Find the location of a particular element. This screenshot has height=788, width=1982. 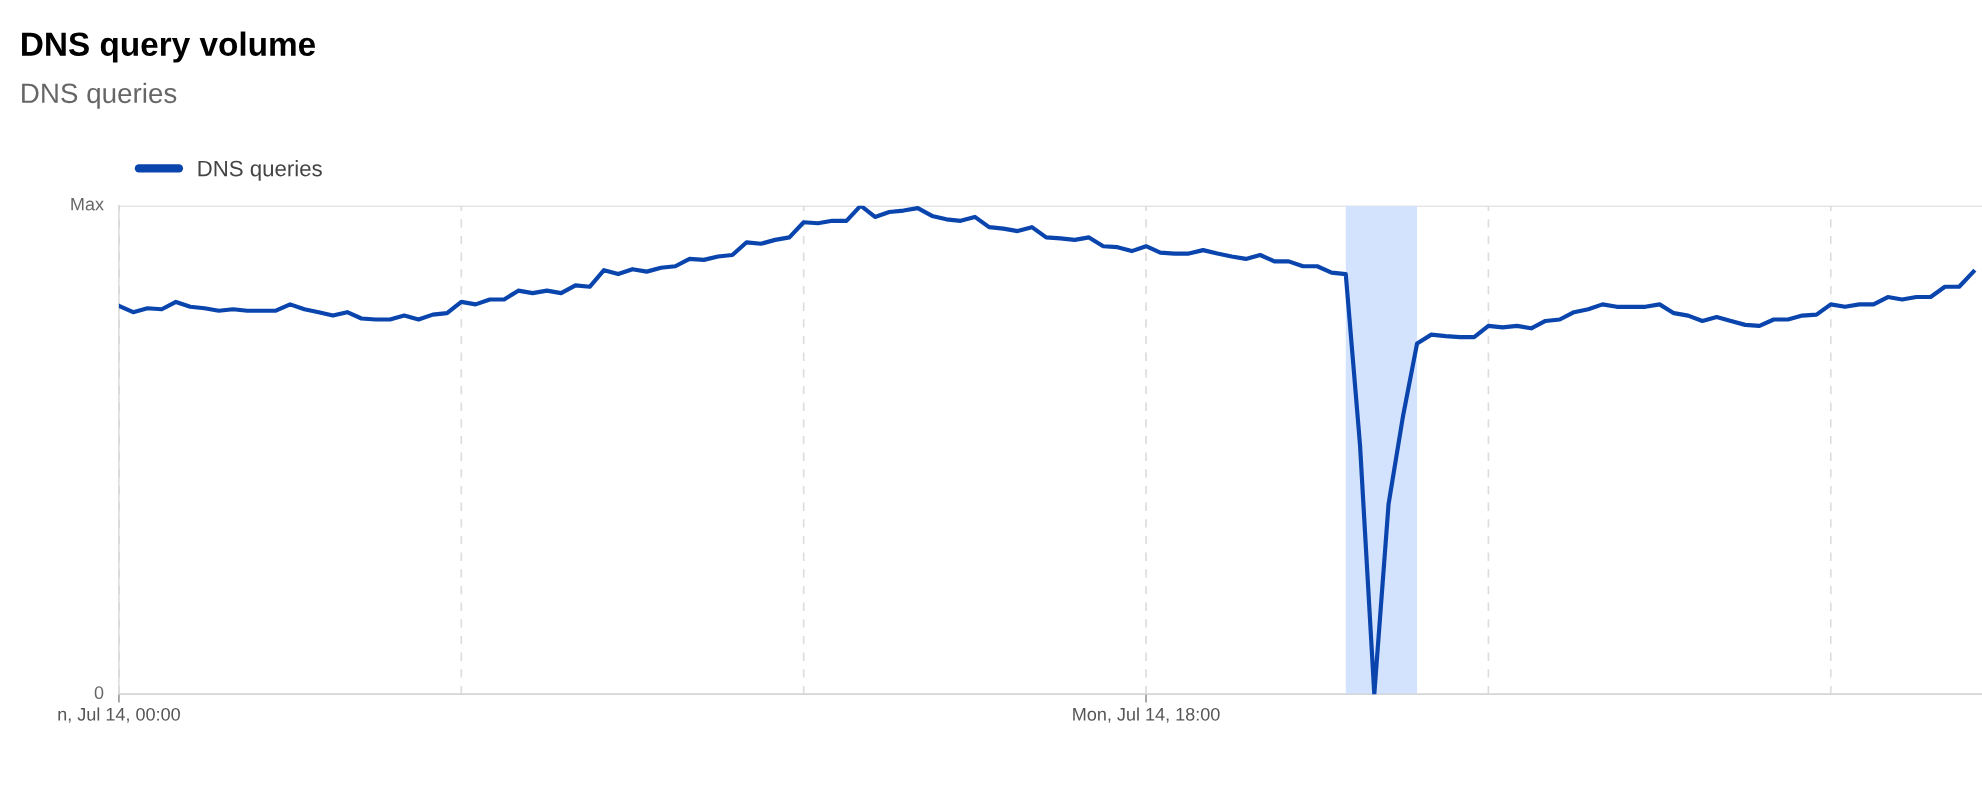

x-tick-label: Mon, Jul 14, 18:00 is located at coordinates (1146, 715).